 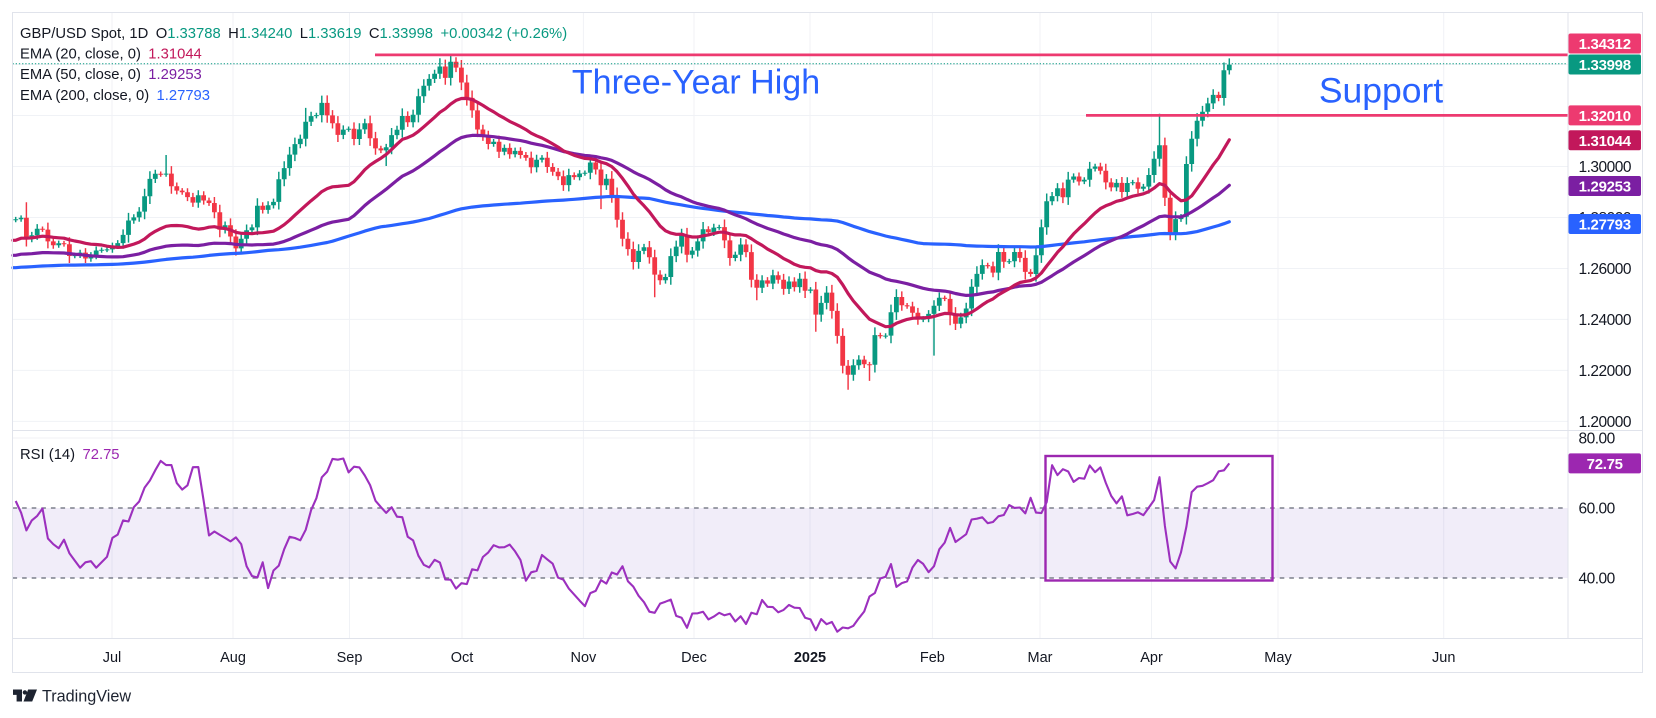 I want to click on svg-text: Support, so click(x=1381, y=91).